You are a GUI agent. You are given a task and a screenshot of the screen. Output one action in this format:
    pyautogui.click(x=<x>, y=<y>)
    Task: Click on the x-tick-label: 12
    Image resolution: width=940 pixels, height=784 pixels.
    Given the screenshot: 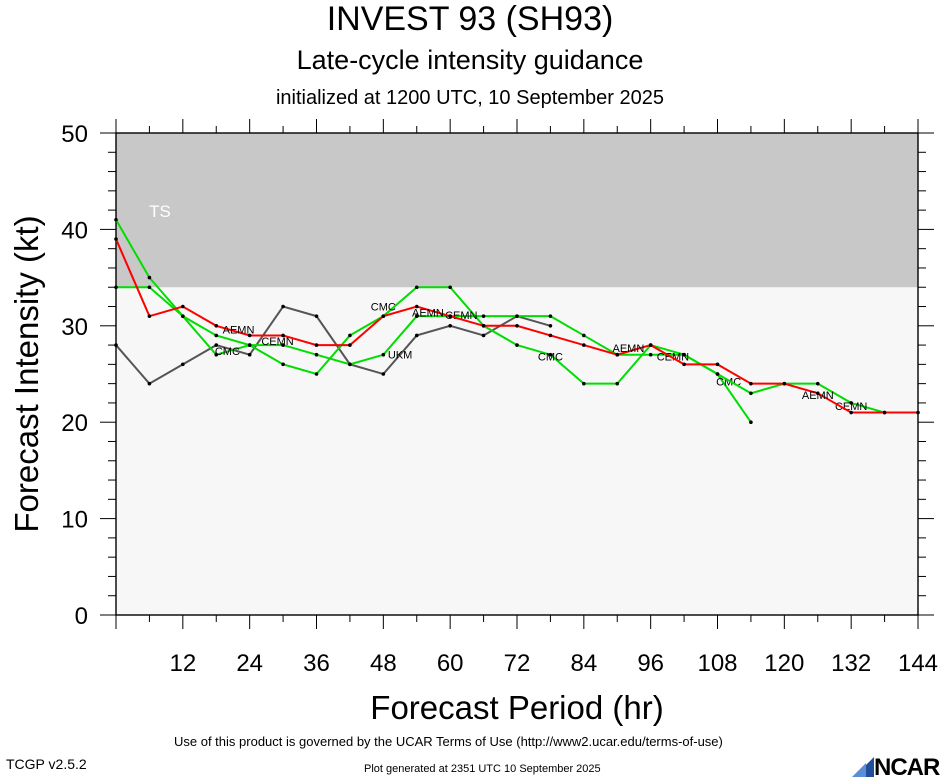 What is the action you would take?
    pyautogui.click(x=182, y=663)
    